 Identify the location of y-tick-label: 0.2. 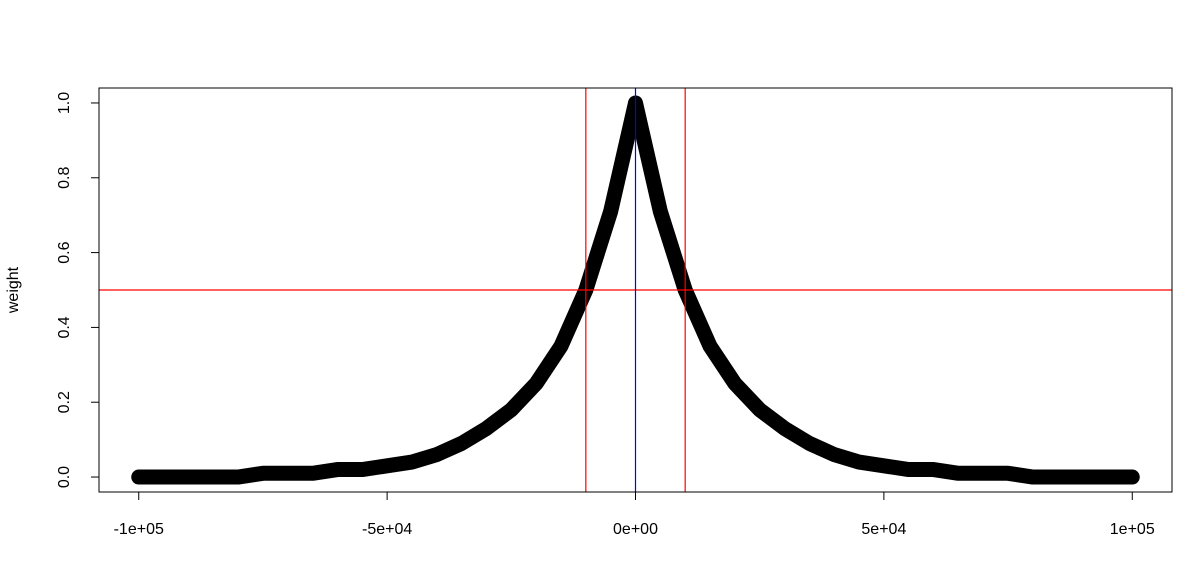
(64, 402).